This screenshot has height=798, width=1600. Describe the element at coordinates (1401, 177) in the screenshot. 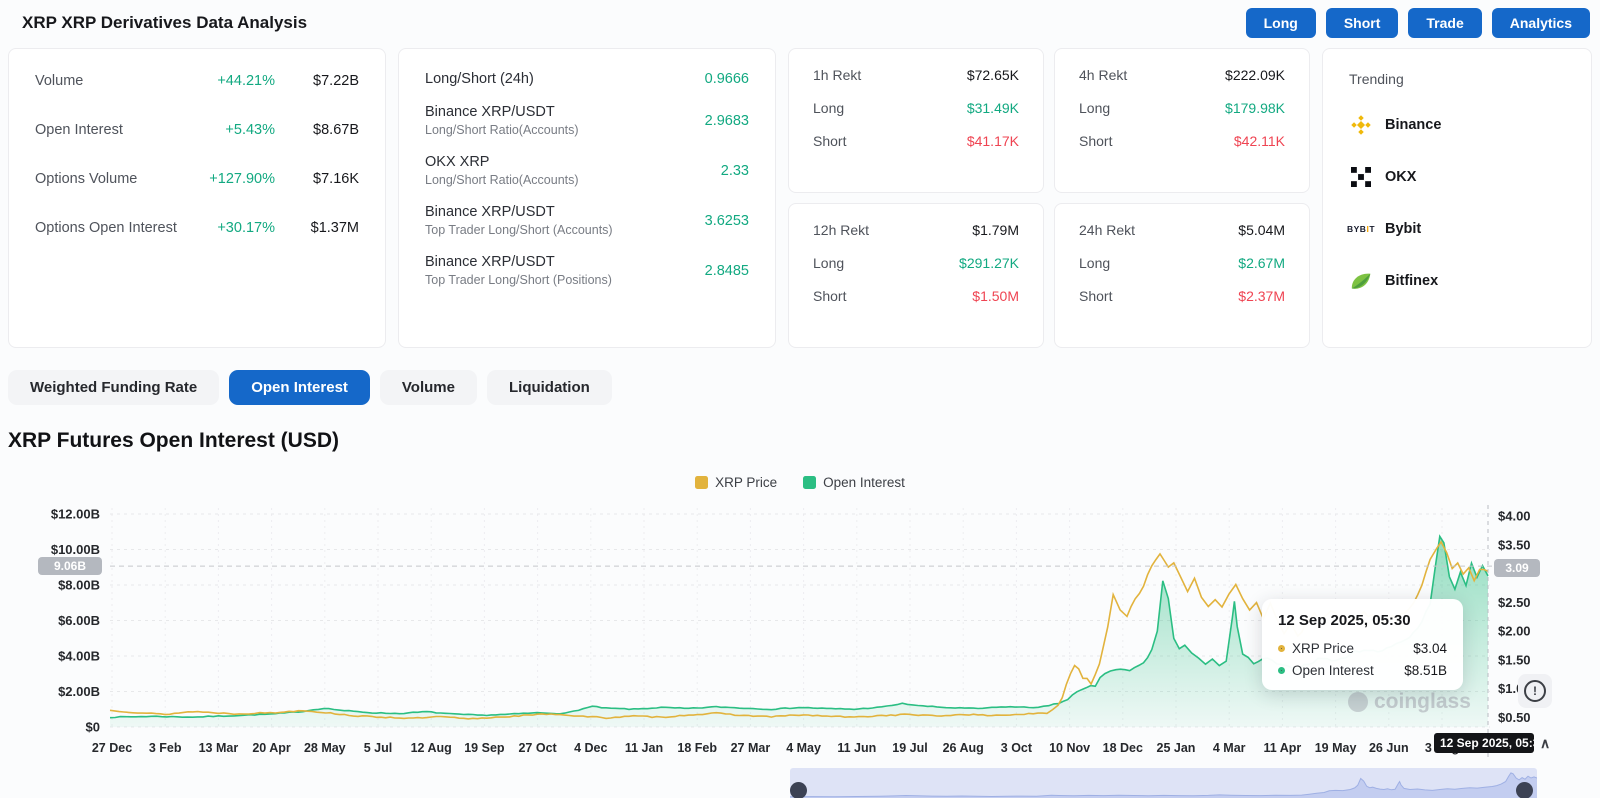

I see `trending-exchange-name: OKX` at that location.